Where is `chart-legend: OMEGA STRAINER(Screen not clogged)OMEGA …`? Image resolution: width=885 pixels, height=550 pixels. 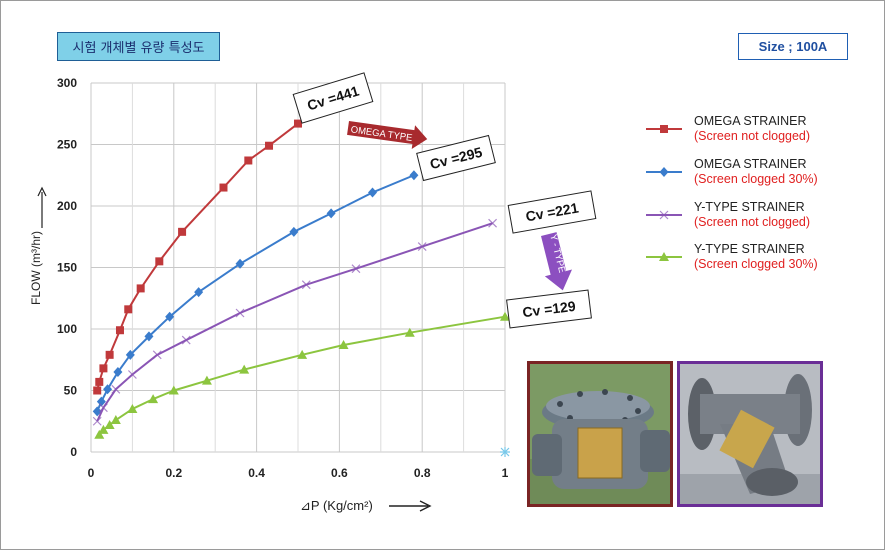 chart-legend: OMEGA STRAINER(Screen not clogged)OMEGA … is located at coordinates (732, 192).